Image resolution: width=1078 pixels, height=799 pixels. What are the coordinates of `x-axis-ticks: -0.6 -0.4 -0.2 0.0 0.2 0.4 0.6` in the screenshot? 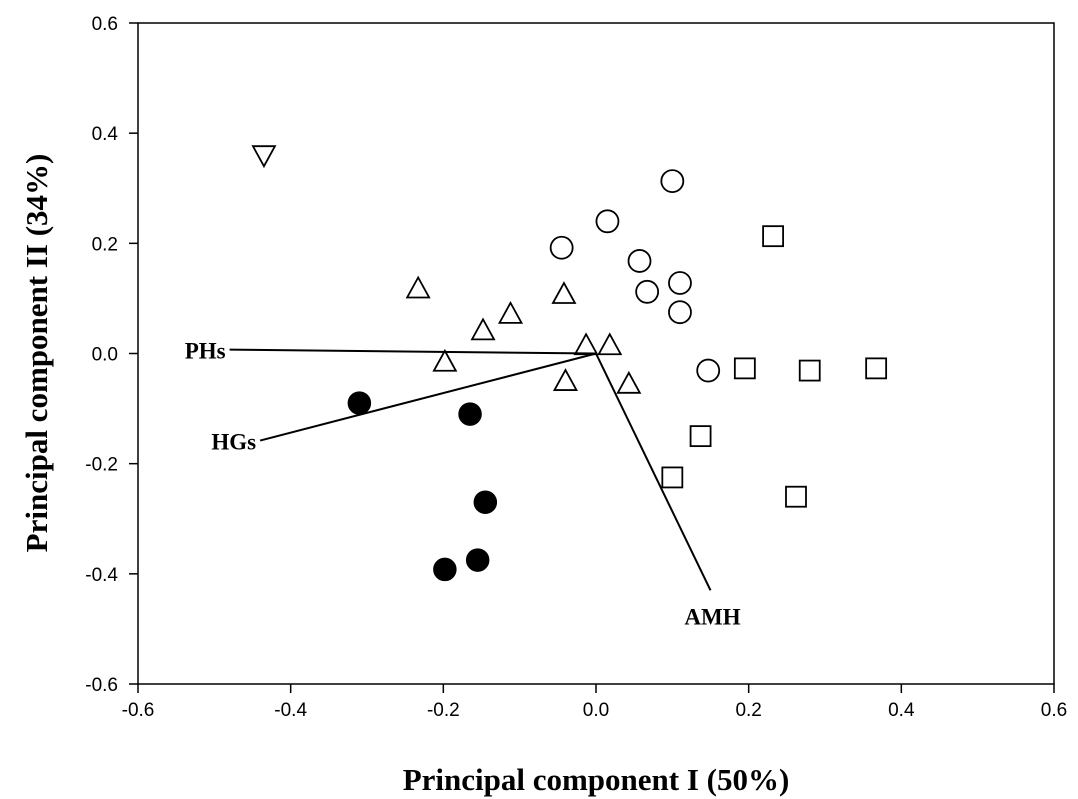 It's located at (594, 702).